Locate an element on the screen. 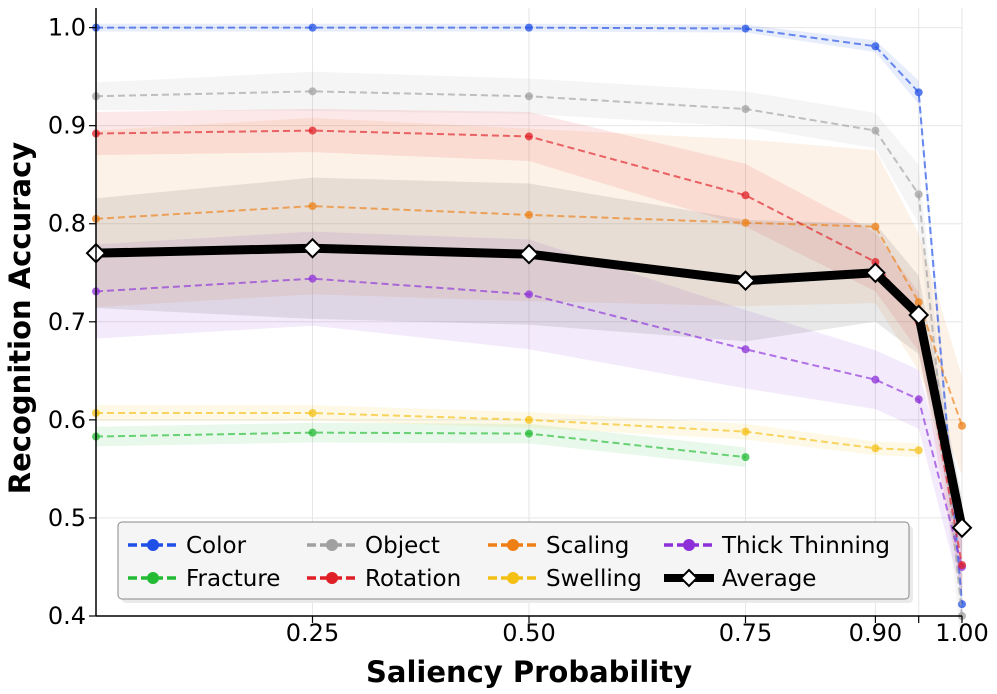 This screenshot has height=694, width=997. y-axis-title: Recognition Accuracy is located at coordinates (20, 318).